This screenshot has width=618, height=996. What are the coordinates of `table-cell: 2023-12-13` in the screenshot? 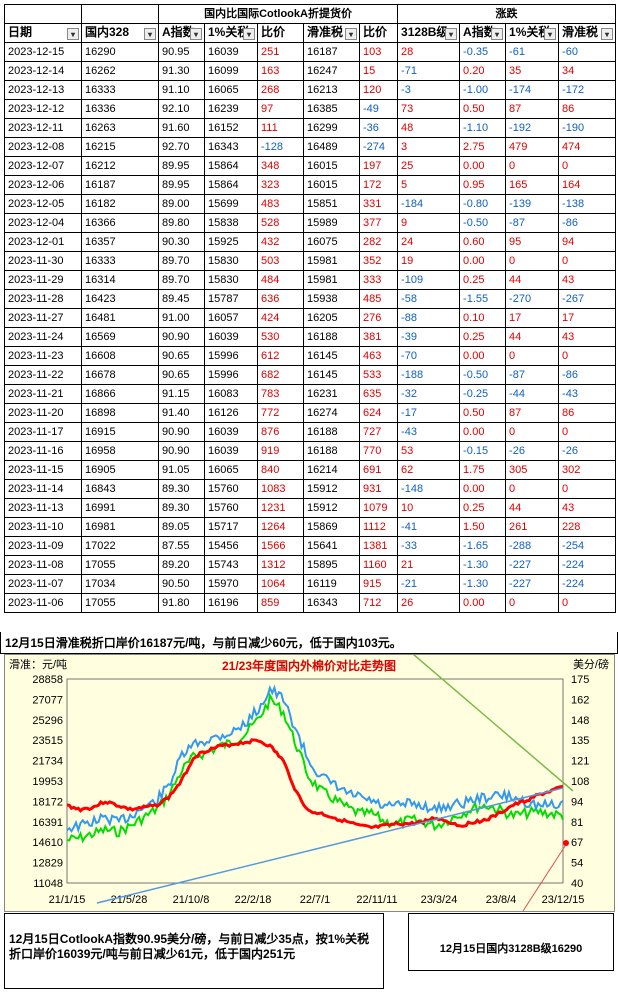 It's located at (43, 90).